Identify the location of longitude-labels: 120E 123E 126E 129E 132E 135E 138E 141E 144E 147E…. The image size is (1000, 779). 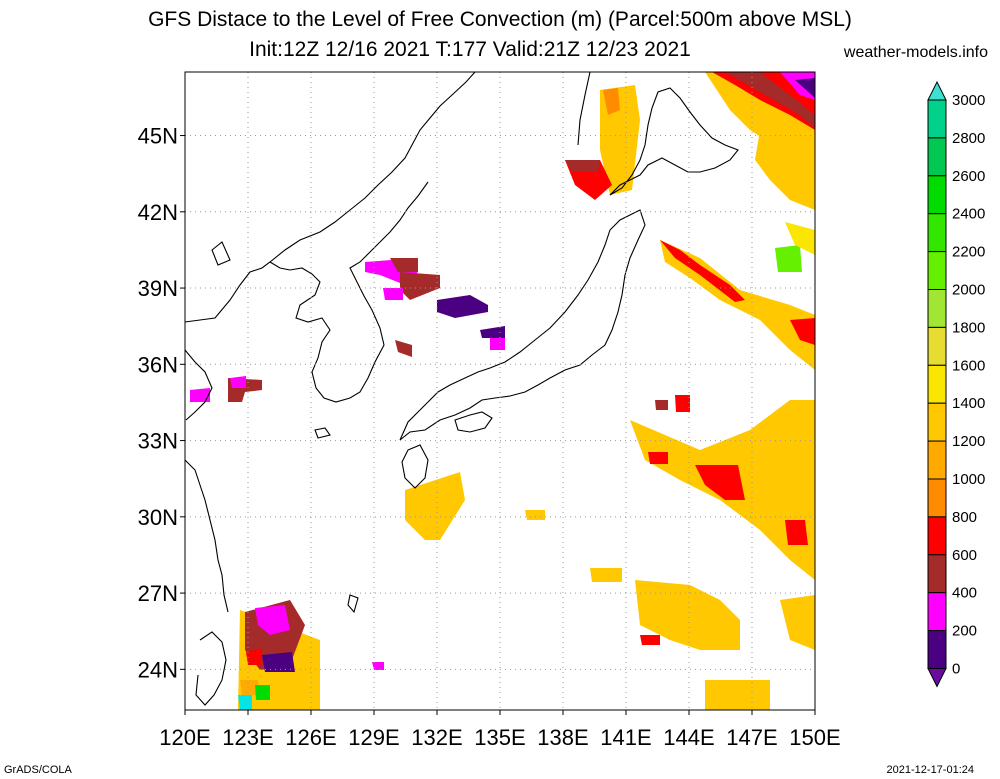
(500, 730).